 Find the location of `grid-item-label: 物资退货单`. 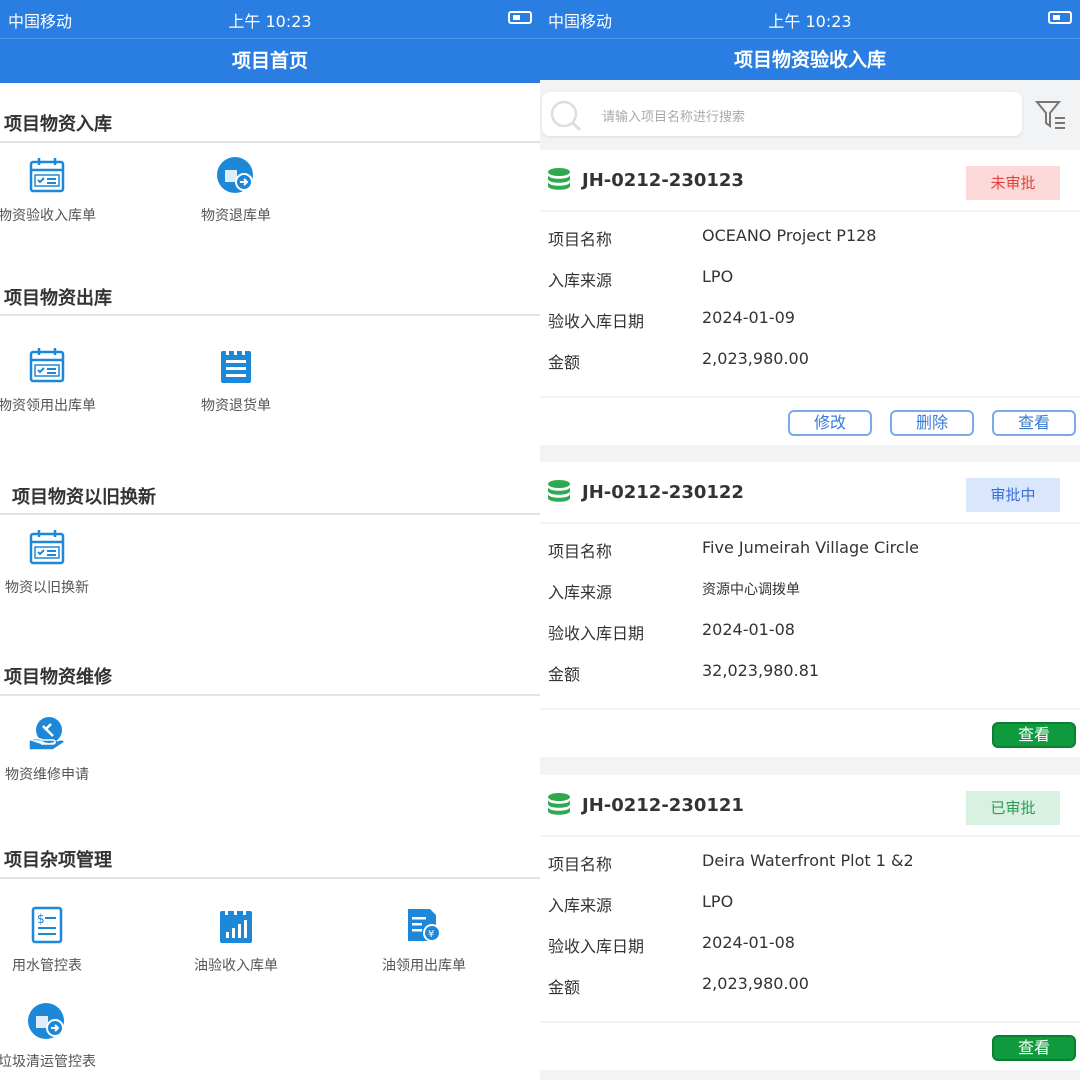

grid-item-label: 物资退货单 is located at coordinates (236, 406).